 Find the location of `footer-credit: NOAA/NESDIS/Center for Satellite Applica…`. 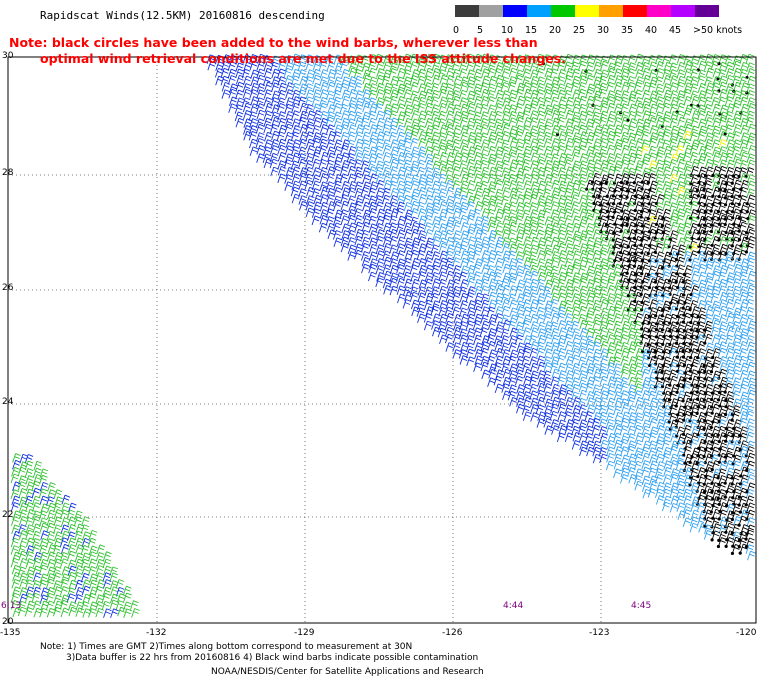

footer-credit: NOAA/NESDIS/Center for Satellite Applica… is located at coordinates (347, 672).